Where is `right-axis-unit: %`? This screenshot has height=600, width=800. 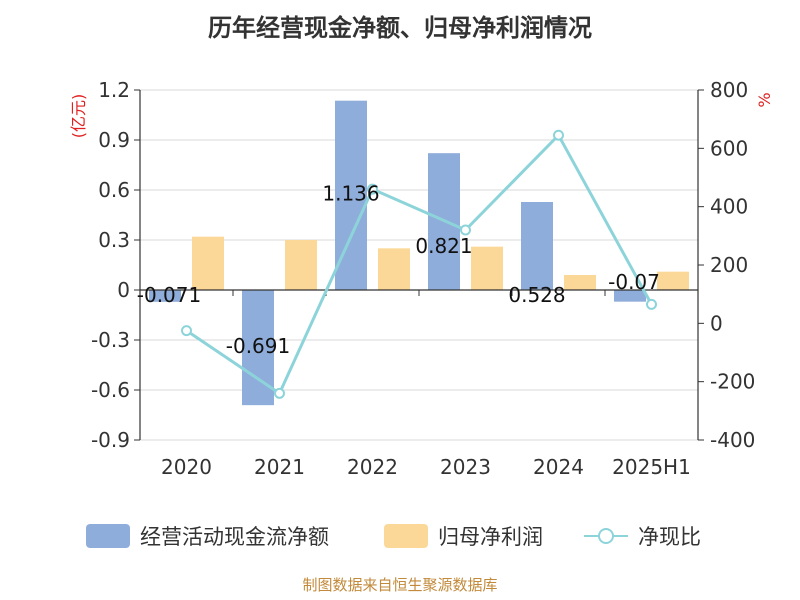 right-axis-unit: % is located at coordinates (764, 99).